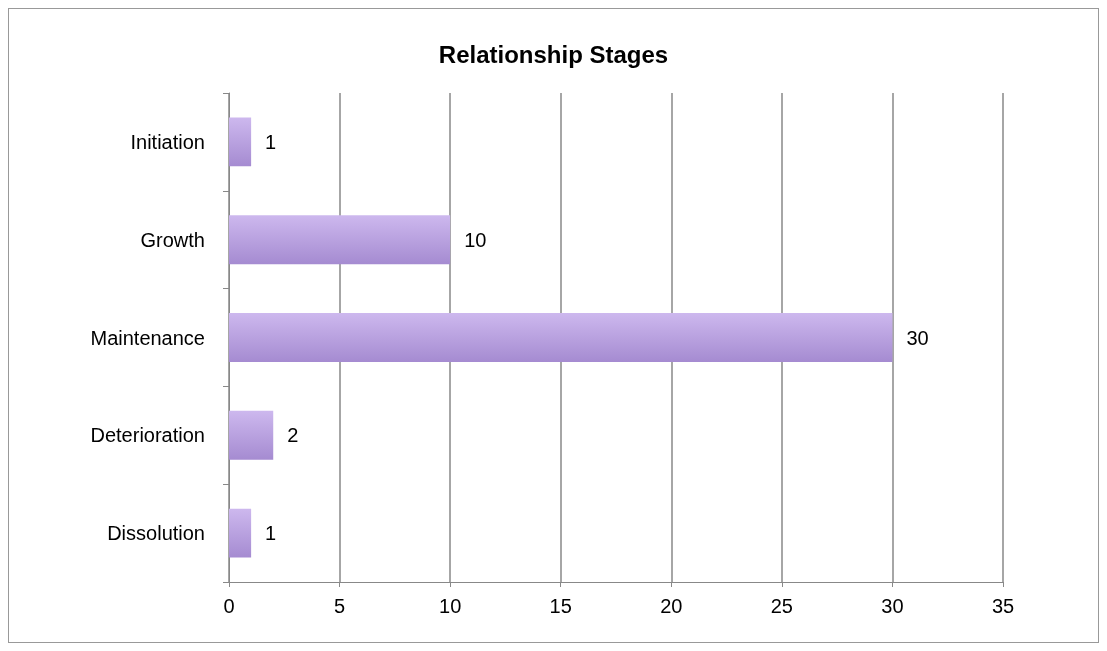  I want to click on x-tick-label: 0, so click(229, 606).